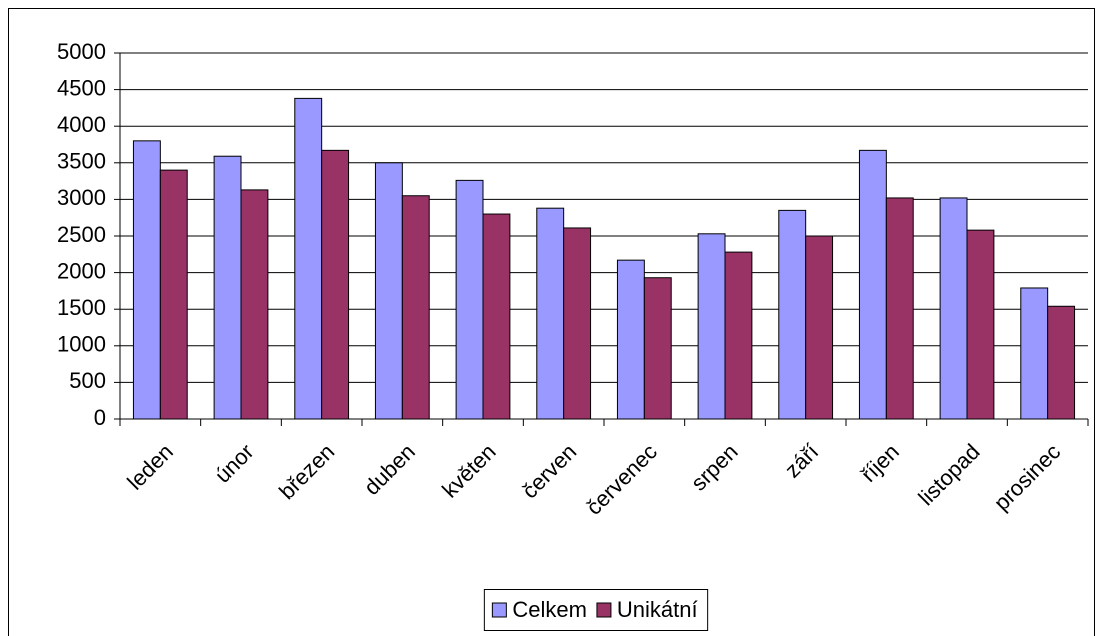  Describe the element at coordinates (100, 417) in the screenshot. I see `y-tick-label: 0` at that location.